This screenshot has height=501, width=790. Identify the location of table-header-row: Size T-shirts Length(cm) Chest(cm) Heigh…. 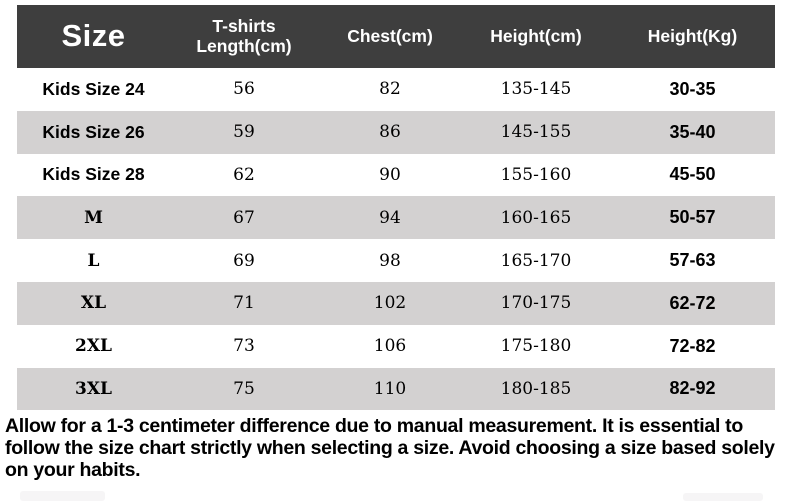
(396, 36).